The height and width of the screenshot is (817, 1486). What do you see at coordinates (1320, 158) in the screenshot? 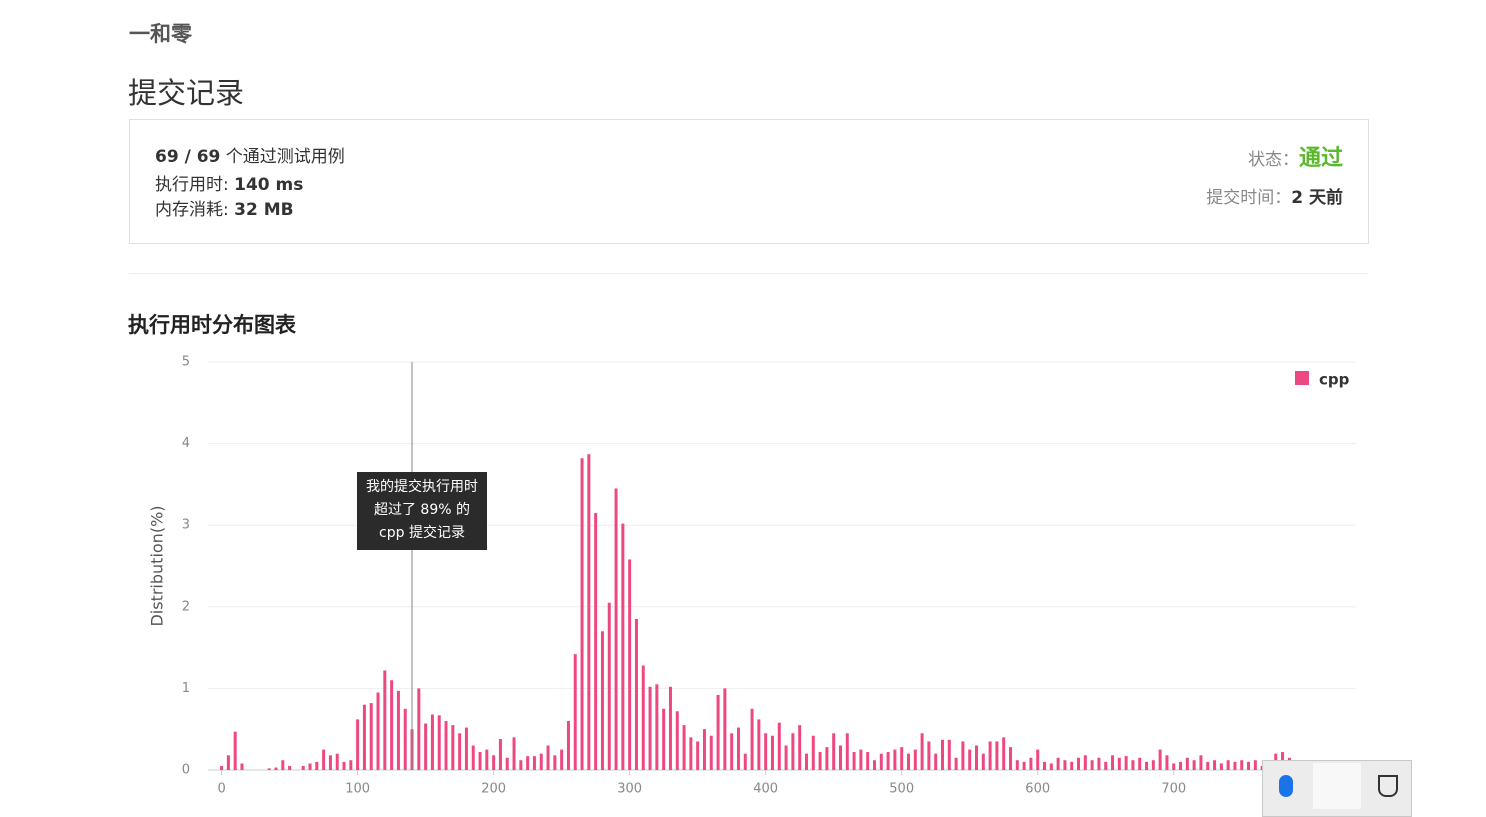
I see `status-value: 通过` at bounding box center [1320, 158].